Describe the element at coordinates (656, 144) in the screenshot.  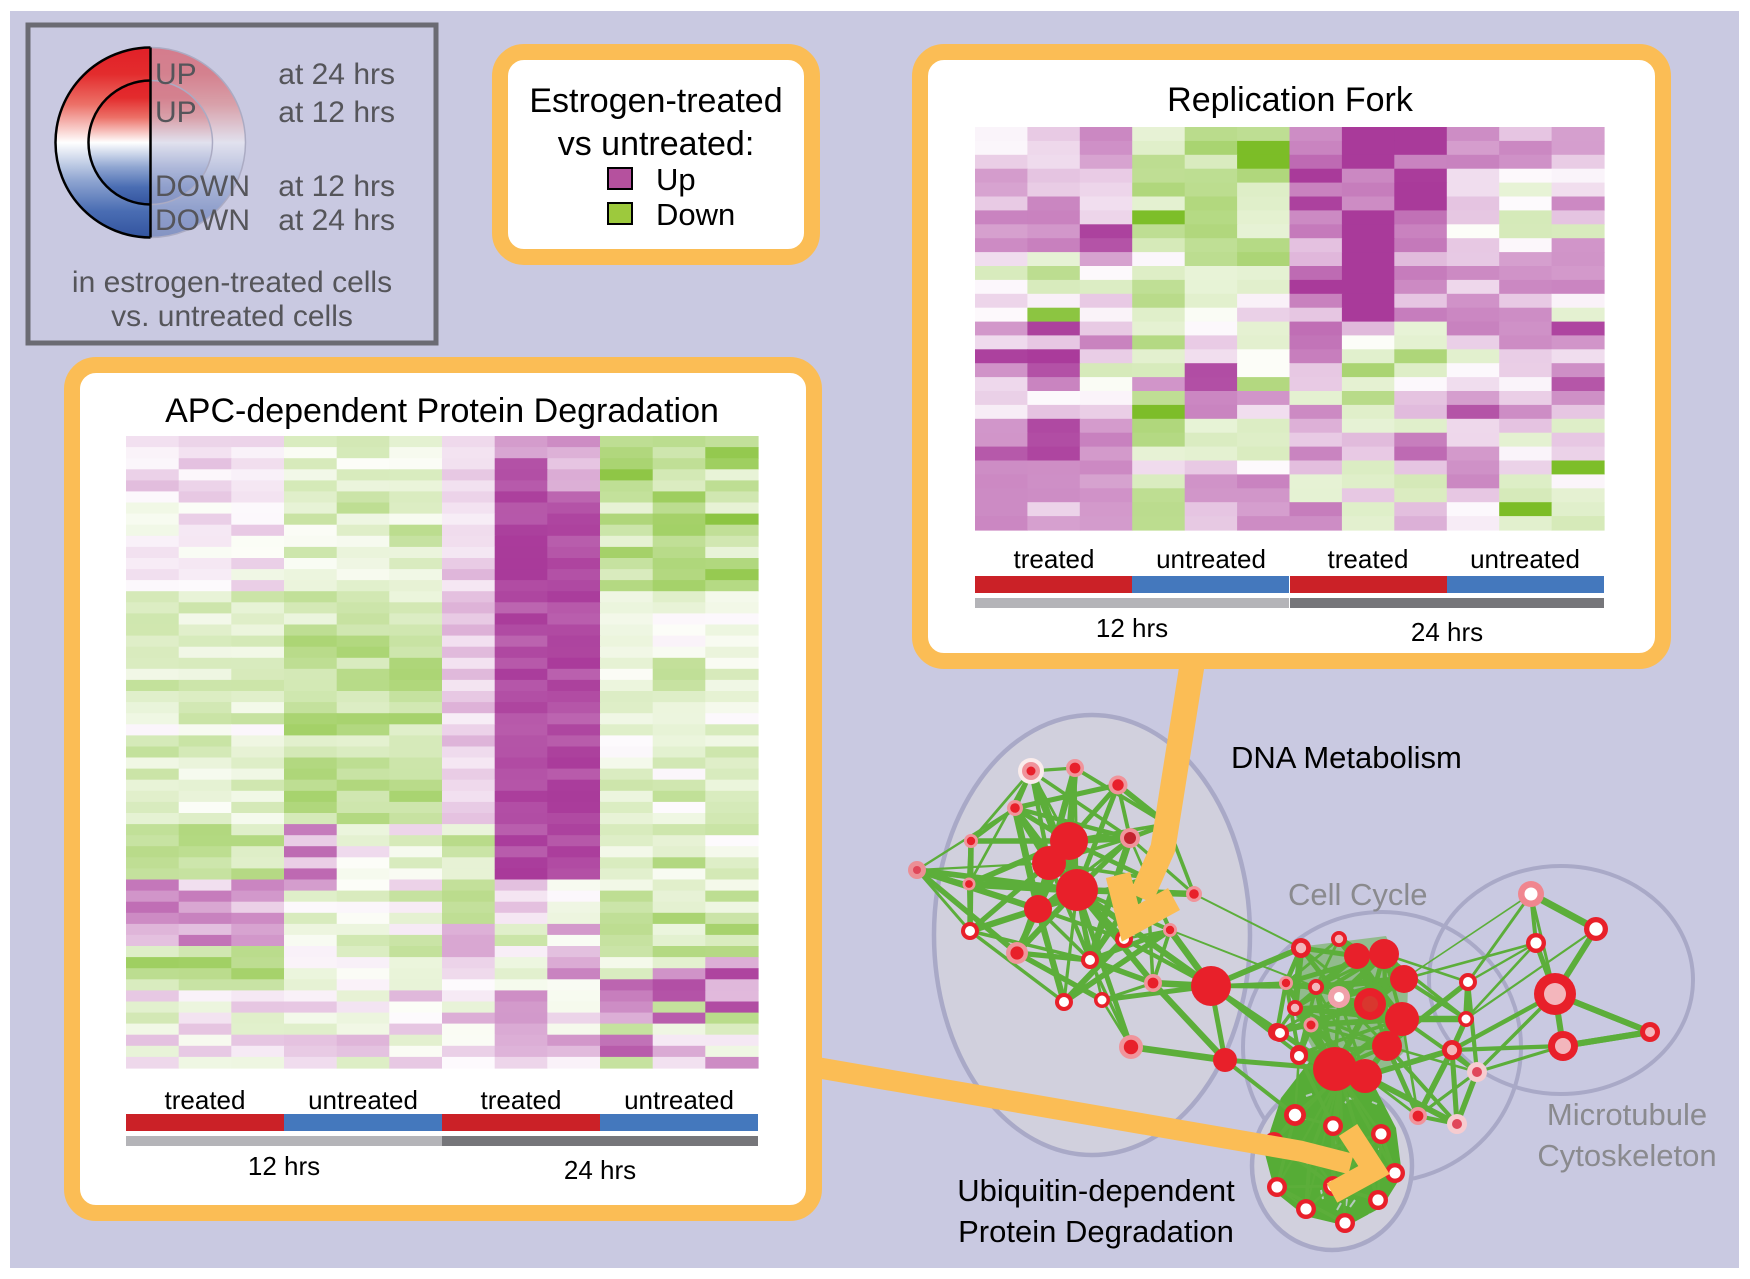
I see `svg-text: vs untreated:` at that location.